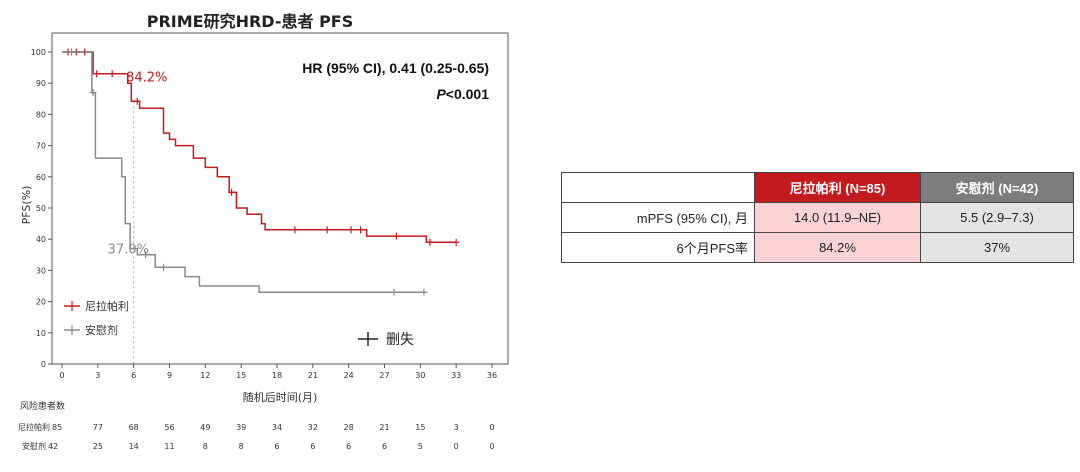 The image size is (1080, 472). What do you see at coordinates (169, 427) in the screenshot?
I see `at-risk-value-niraparib: 56` at bounding box center [169, 427].